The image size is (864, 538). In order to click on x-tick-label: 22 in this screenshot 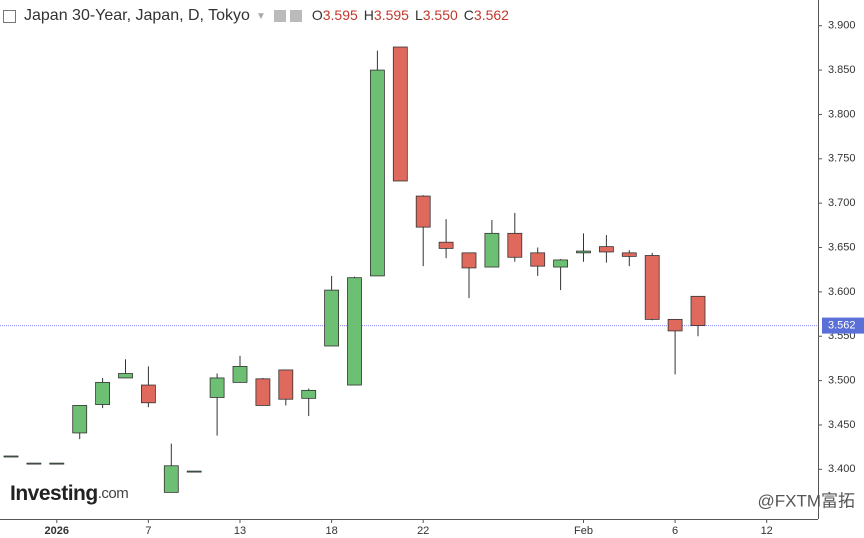, I will do `click(423, 531)`.